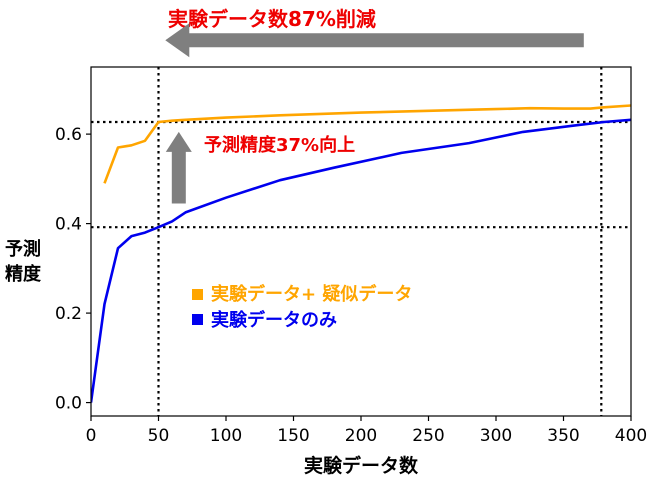  I want to click on x-tick-label-400: 400, so click(631, 436).